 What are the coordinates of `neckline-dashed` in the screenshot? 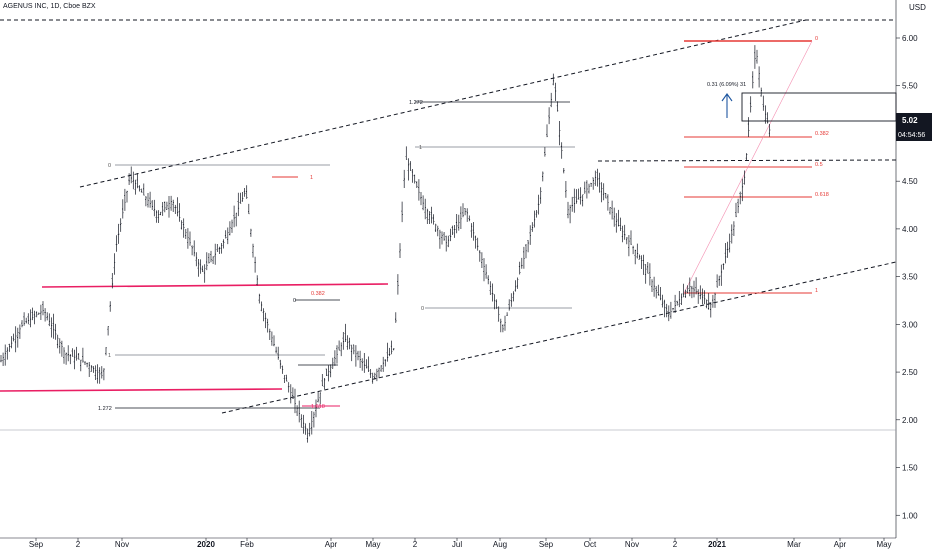 It's located at (747, 160).